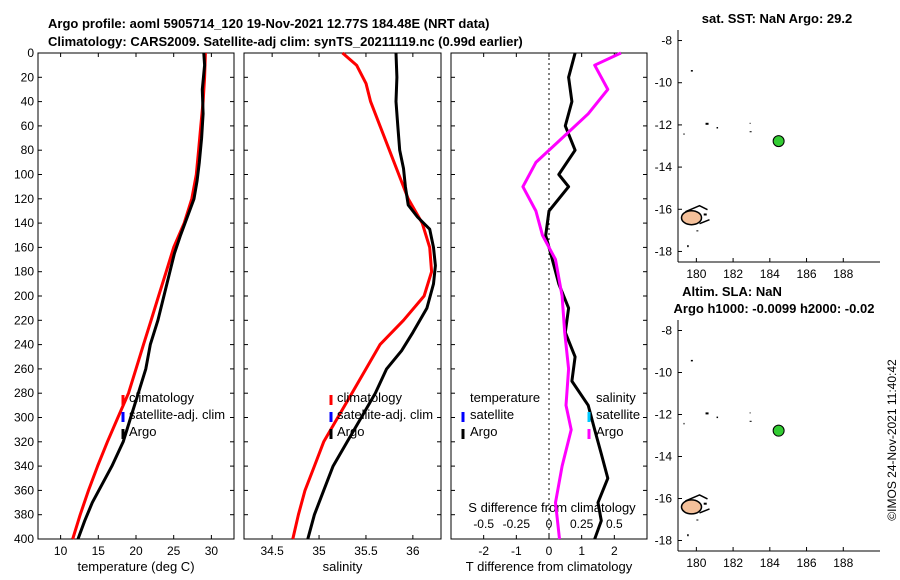 This screenshot has height=580, width=900. I want to click on map-x-tick-label: 188, so click(843, 274).